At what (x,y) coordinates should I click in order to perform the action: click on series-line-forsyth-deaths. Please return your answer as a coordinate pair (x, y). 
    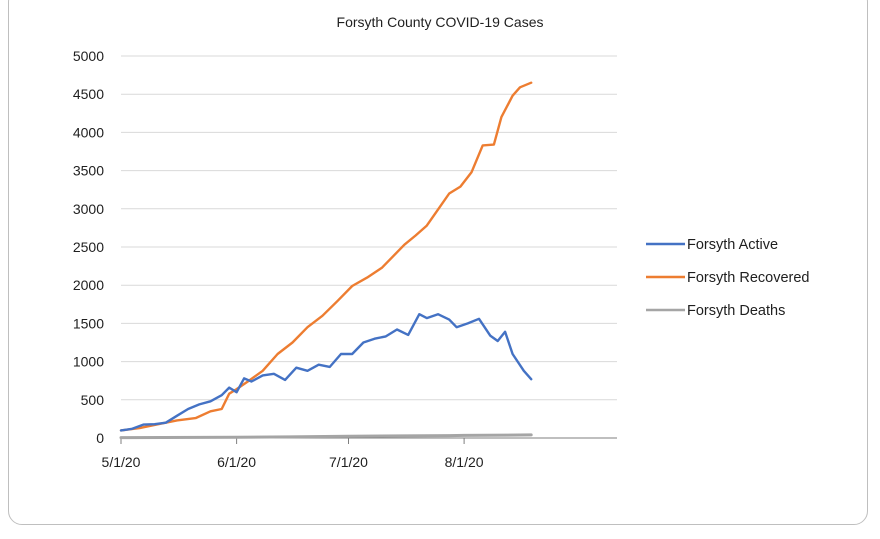
    Looking at the image, I should click on (326, 436).